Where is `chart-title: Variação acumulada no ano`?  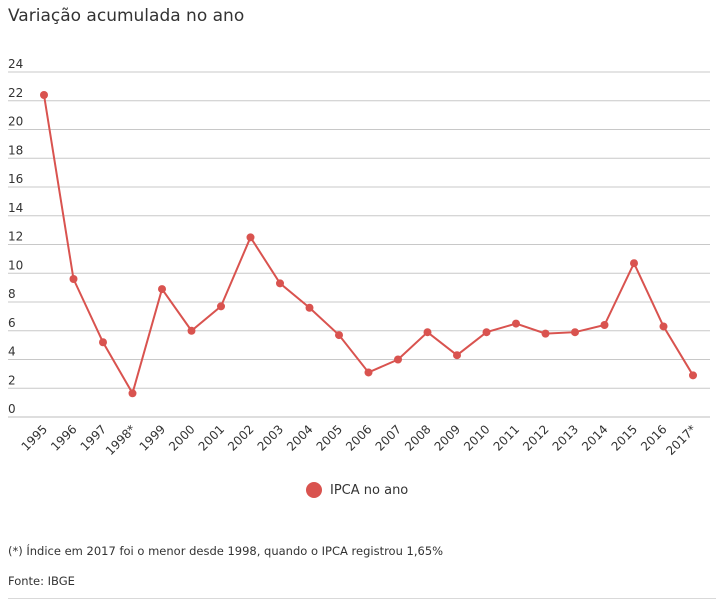
chart-title: Variação acumulada no ano is located at coordinates (126, 16).